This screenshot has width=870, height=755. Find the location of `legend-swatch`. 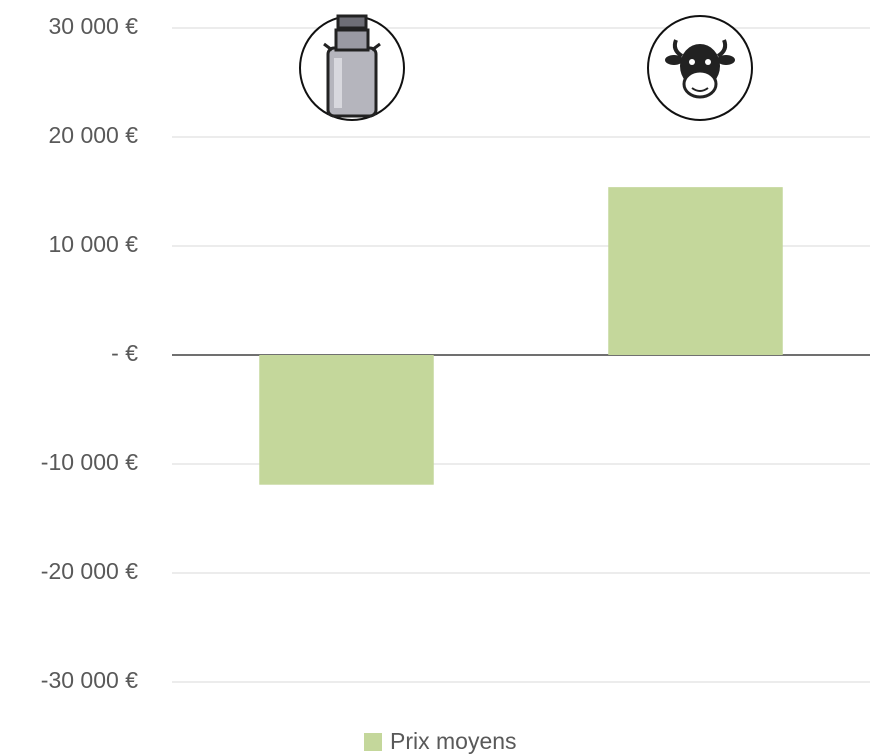

legend-swatch is located at coordinates (373, 742).